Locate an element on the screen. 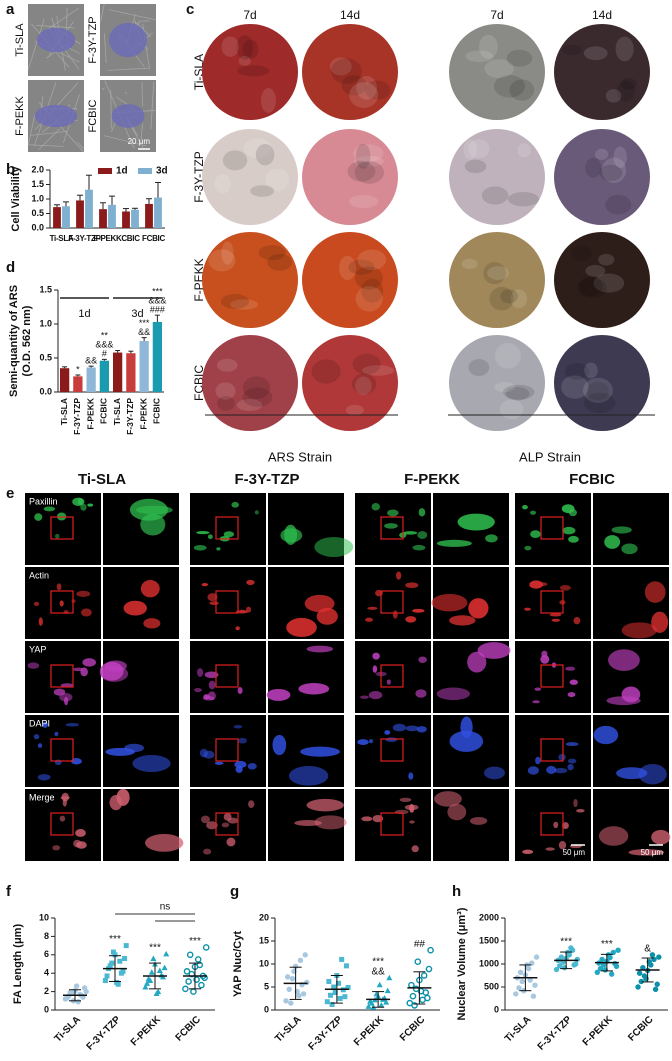 This screenshot has height=1061, width=672. y-tick-label: 1.5 is located at coordinates (37, 184).